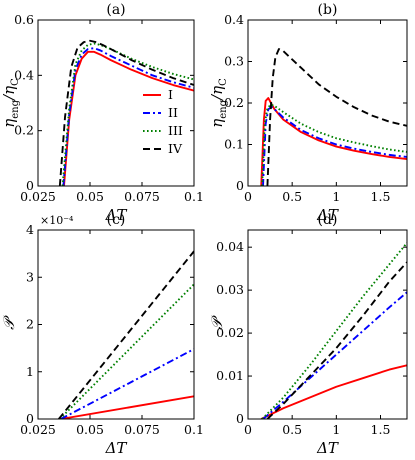 The width and height of the screenshot is (415, 460). I want to click on y-tick-label: 3, so click(30, 276).